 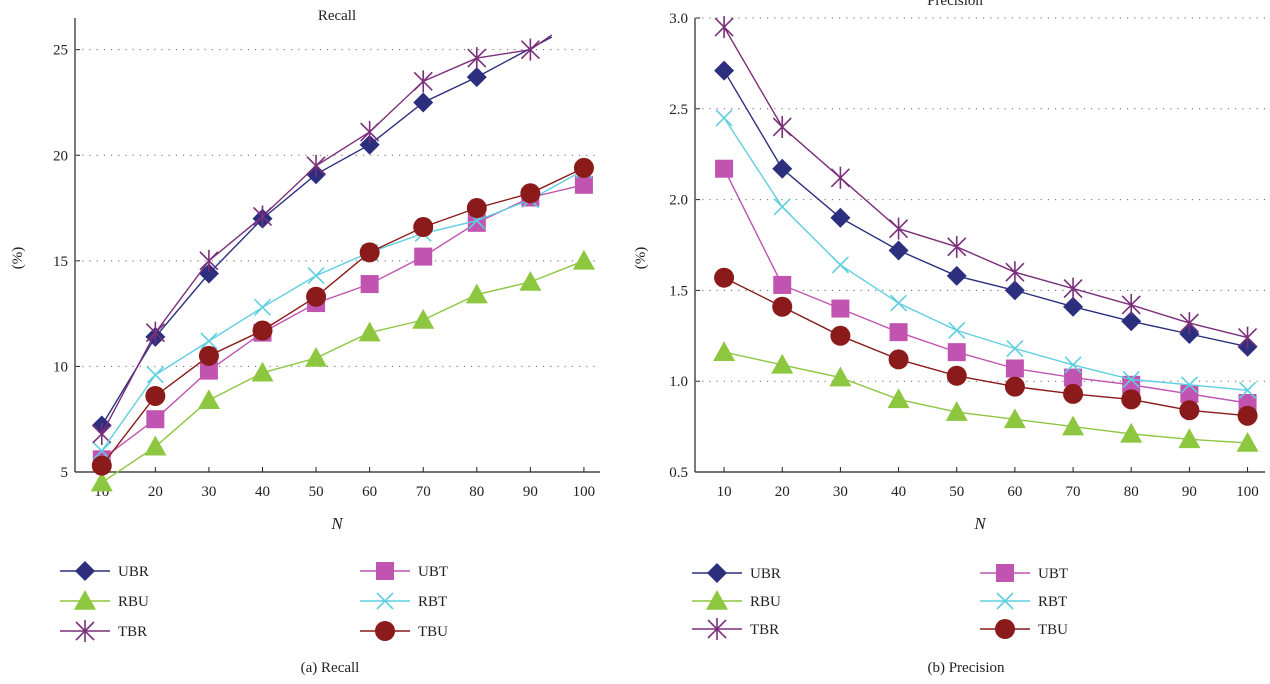 I want to click on precision-legend: UBR RBU TBR UBT RBT TBU, so click(x=880, y=601).